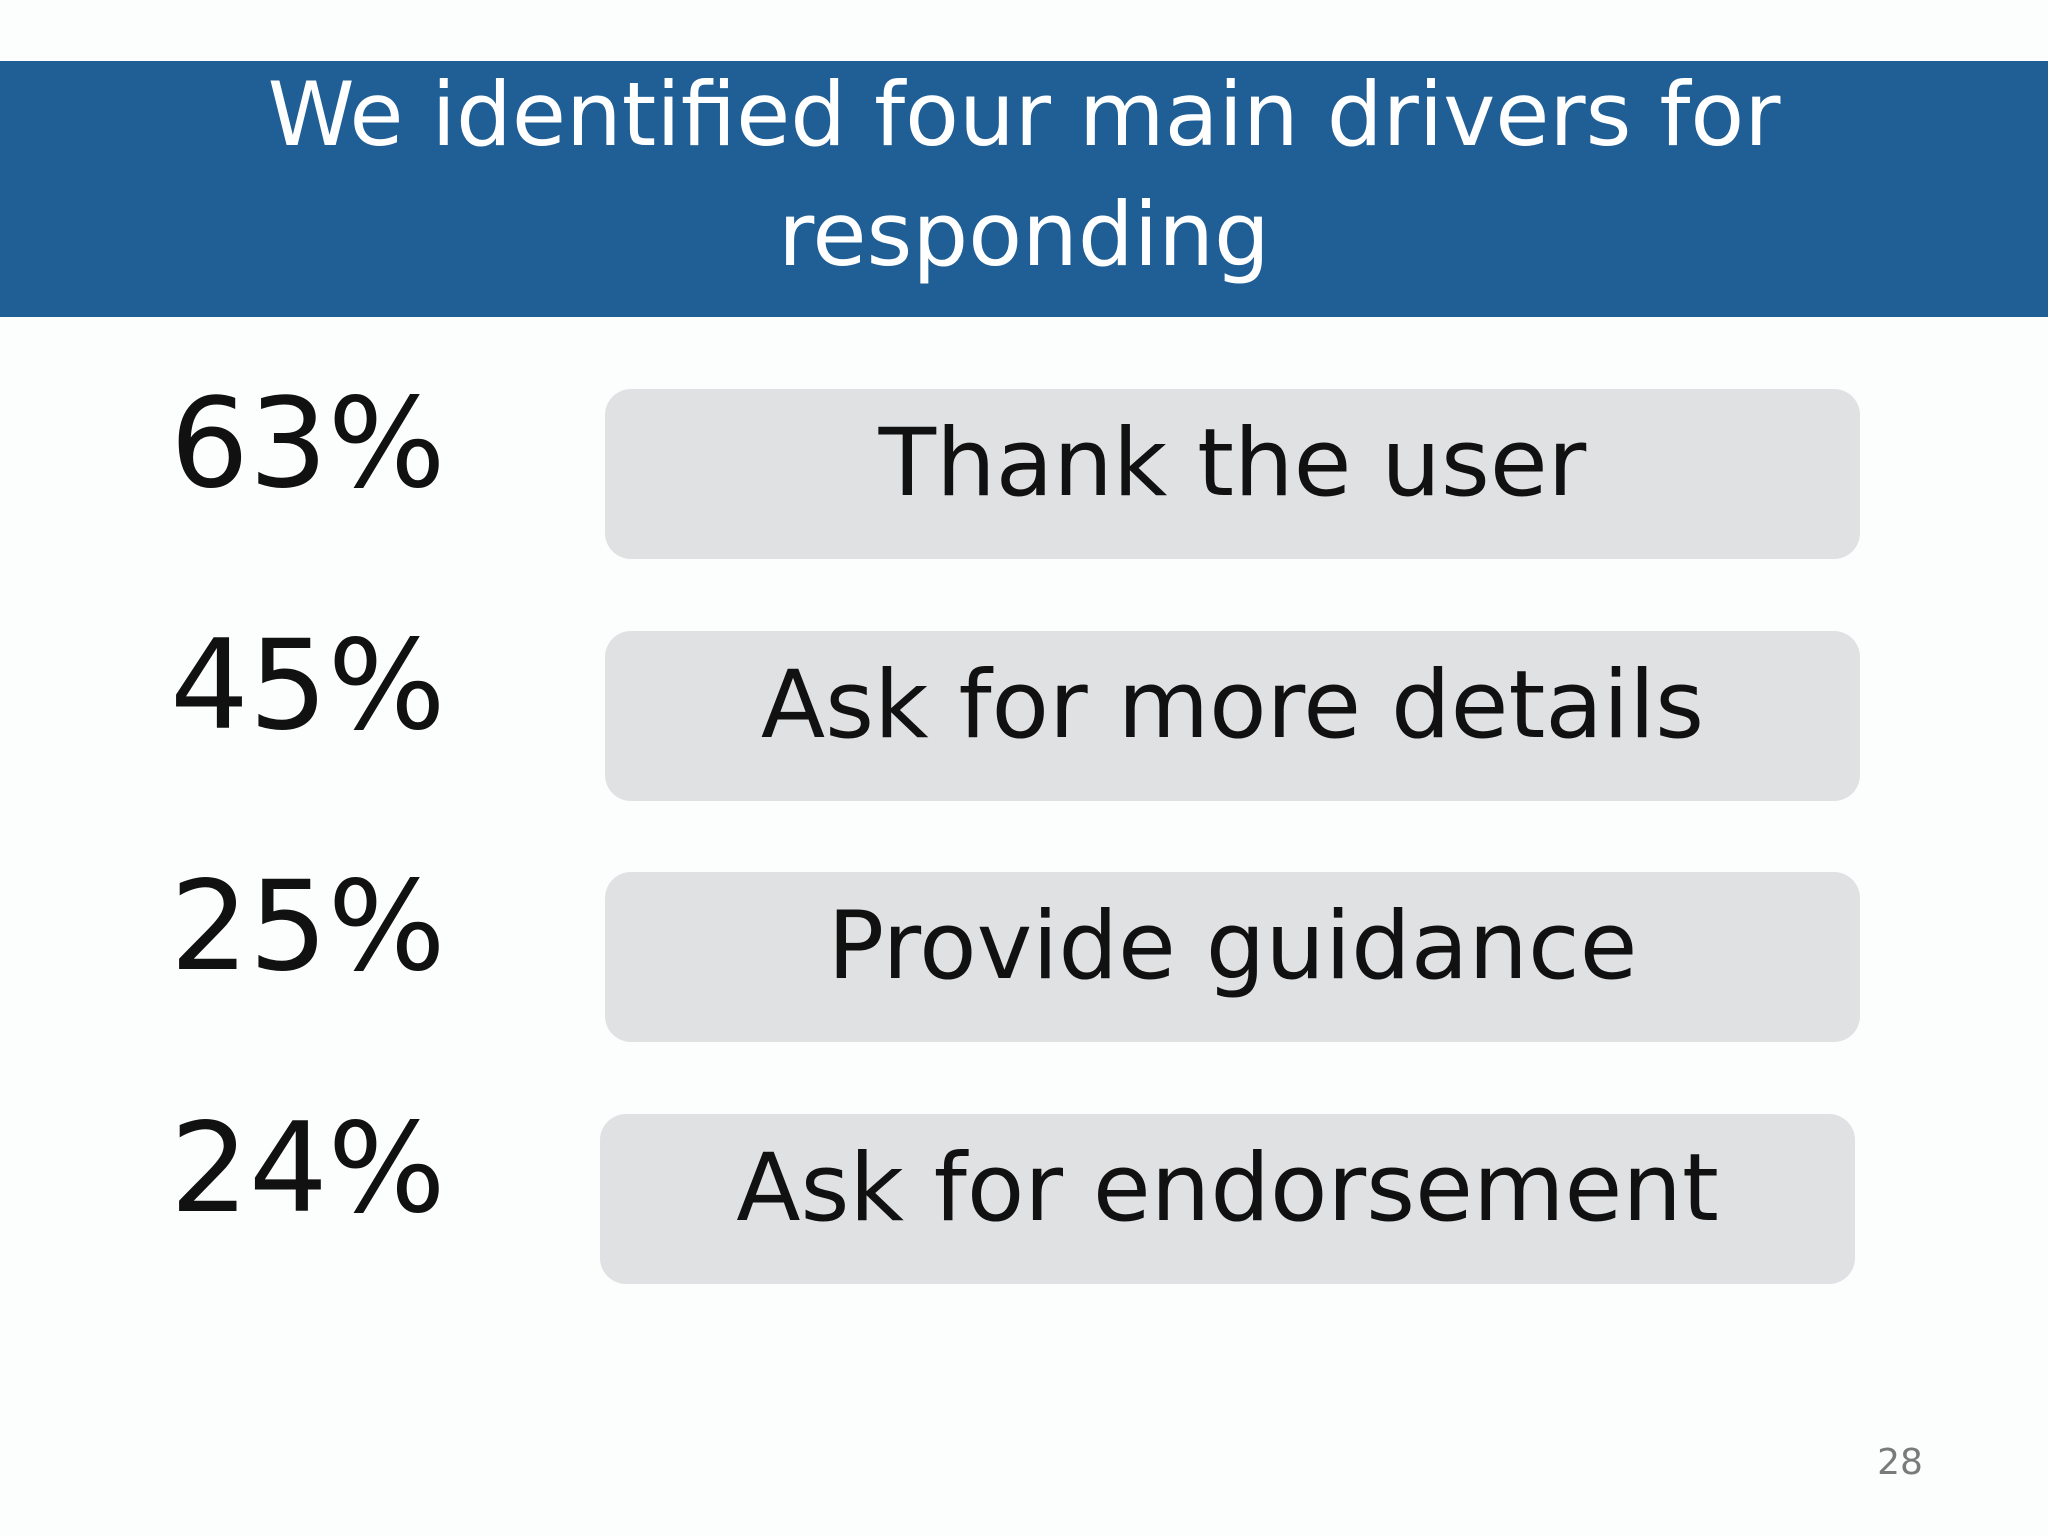 This screenshot has height=1536, width=2048. What do you see at coordinates (308, 927) in the screenshot?
I see `percent: 25%` at bounding box center [308, 927].